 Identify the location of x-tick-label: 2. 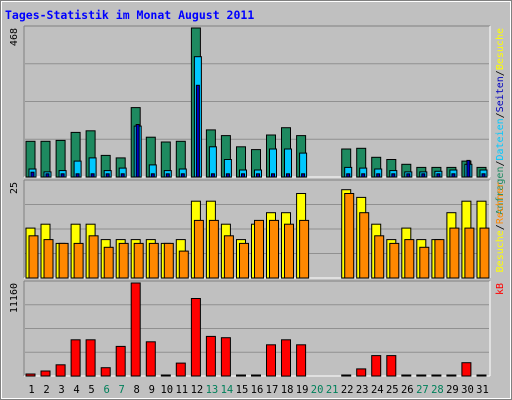
(46, 390).